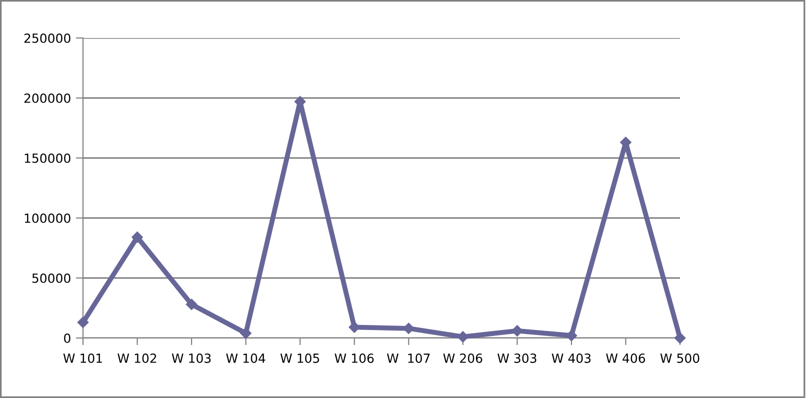 The image size is (806, 398). What do you see at coordinates (51, 278) in the screenshot?
I see `y-tick-label: 50000` at bounding box center [51, 278].